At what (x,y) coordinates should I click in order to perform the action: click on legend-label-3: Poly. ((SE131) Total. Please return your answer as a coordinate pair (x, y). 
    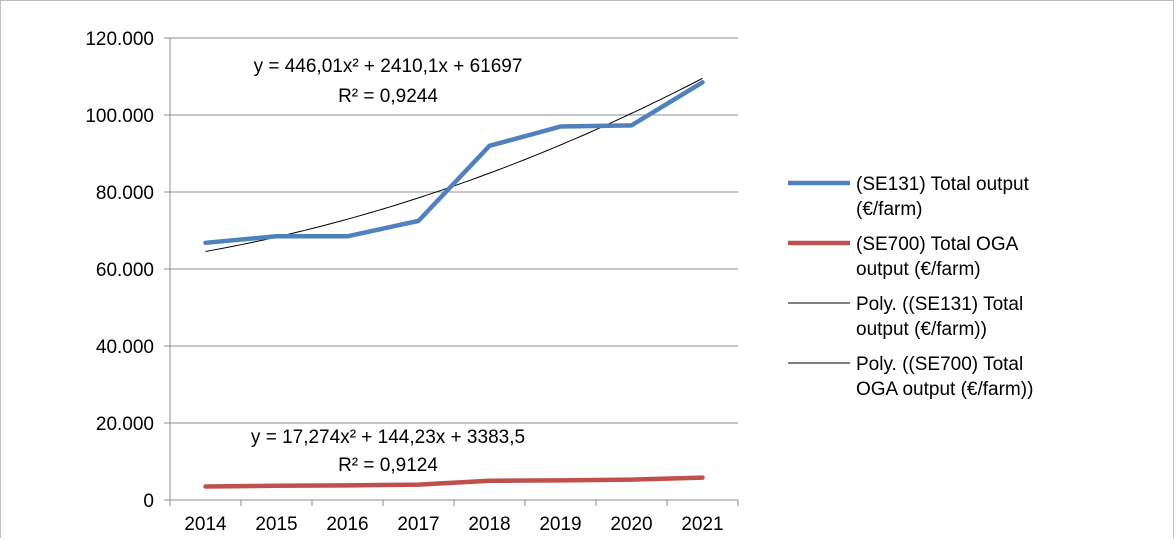
    Looking at the image, I should click on (939, 304).